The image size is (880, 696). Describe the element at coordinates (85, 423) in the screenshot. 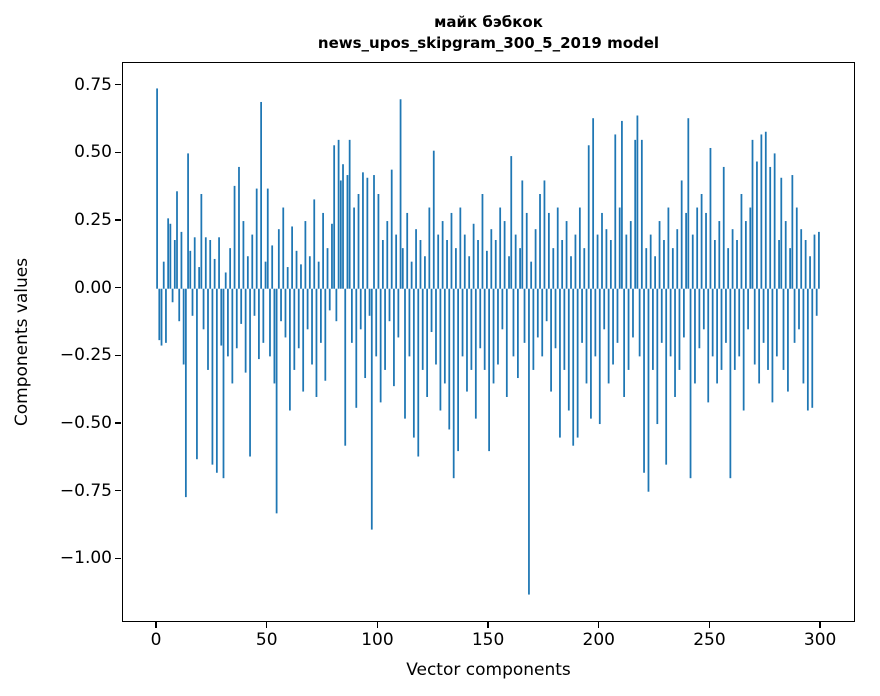

I see `y-tick-label: −0.50` at that location.